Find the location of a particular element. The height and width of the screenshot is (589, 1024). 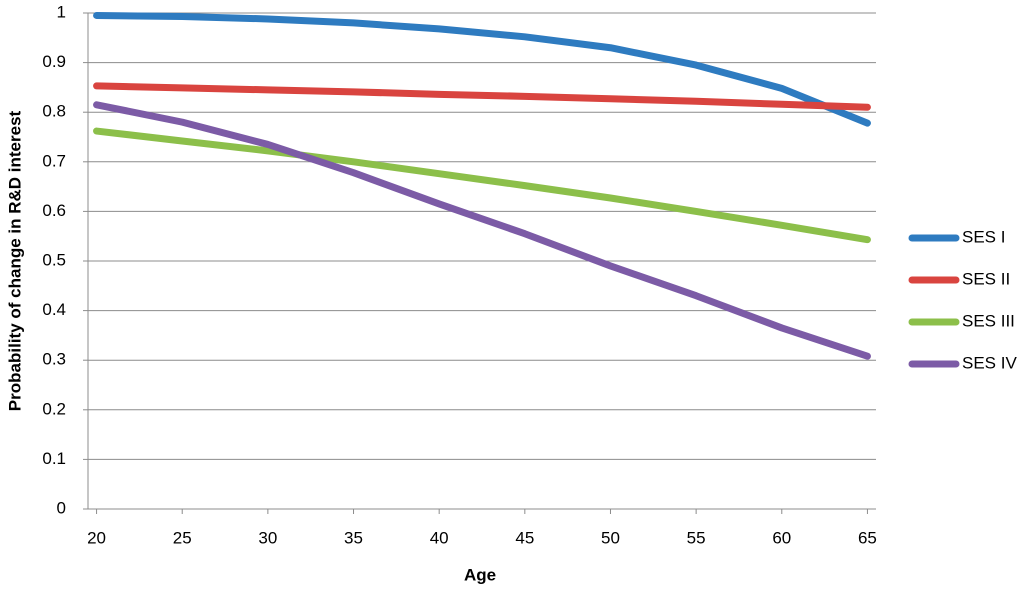

x-axis-title: Age is located at coordinates (480, 574).